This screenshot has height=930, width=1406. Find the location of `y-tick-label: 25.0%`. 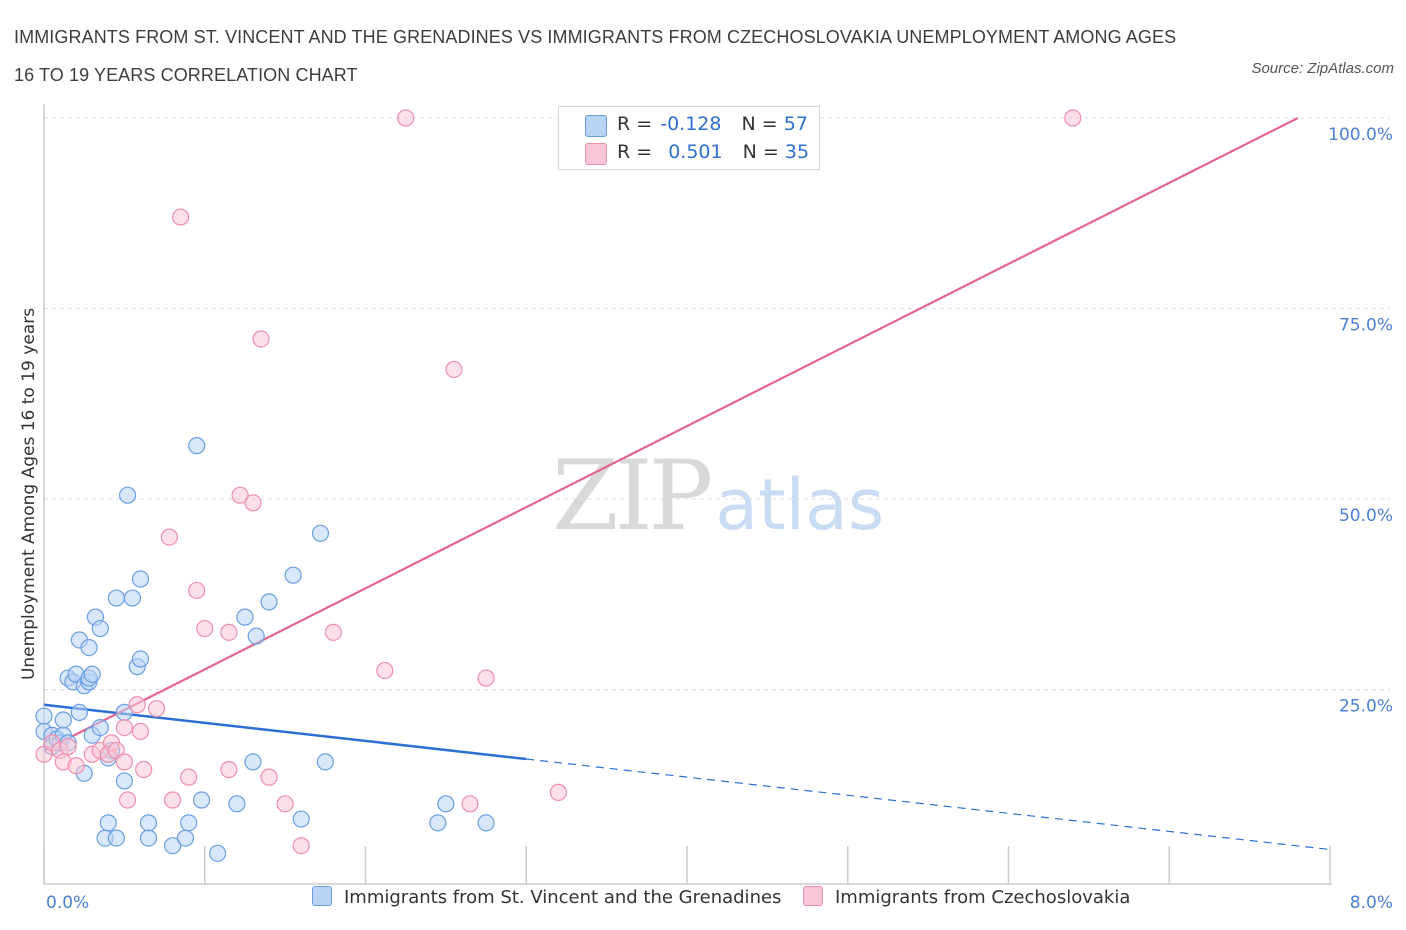

y-tick-label: 25.0% is located at coordinates (1366, 707).